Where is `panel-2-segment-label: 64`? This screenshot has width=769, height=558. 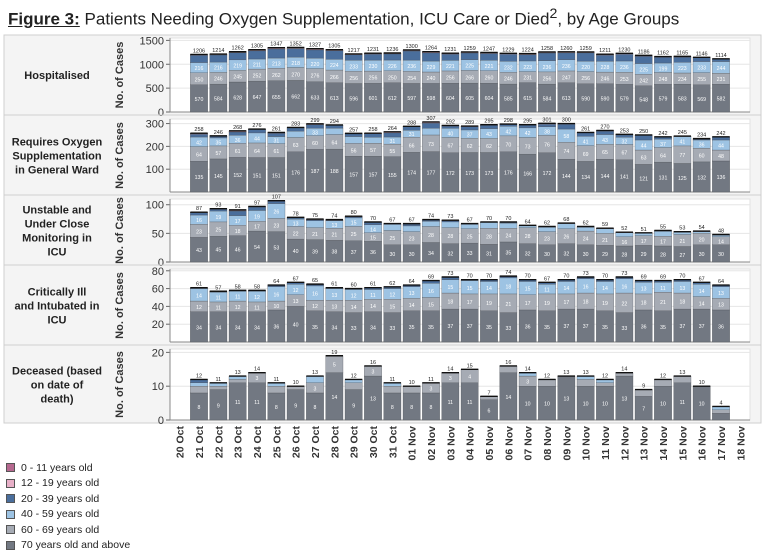 panel-2-segment-label: 64 is located at coordinates (663, 156).